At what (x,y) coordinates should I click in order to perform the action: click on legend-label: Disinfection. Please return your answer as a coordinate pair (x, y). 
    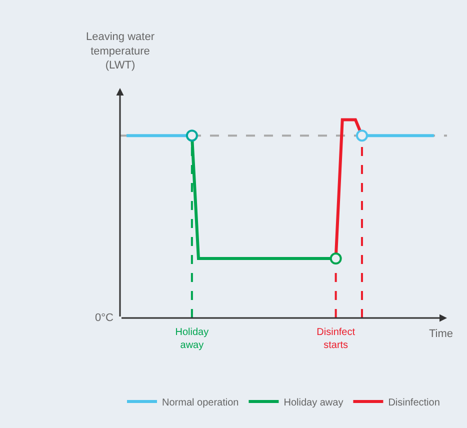
    Looking at the image, I should click on (414, 402).